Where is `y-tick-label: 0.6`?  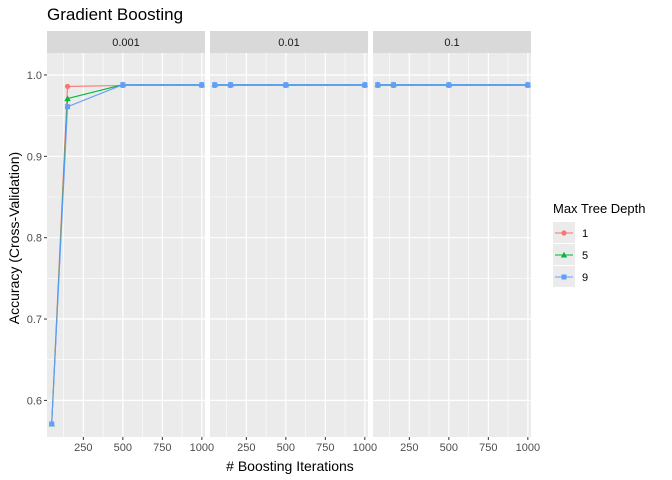
y-tick-label: 0.6 is located at coordinates (34, 401).